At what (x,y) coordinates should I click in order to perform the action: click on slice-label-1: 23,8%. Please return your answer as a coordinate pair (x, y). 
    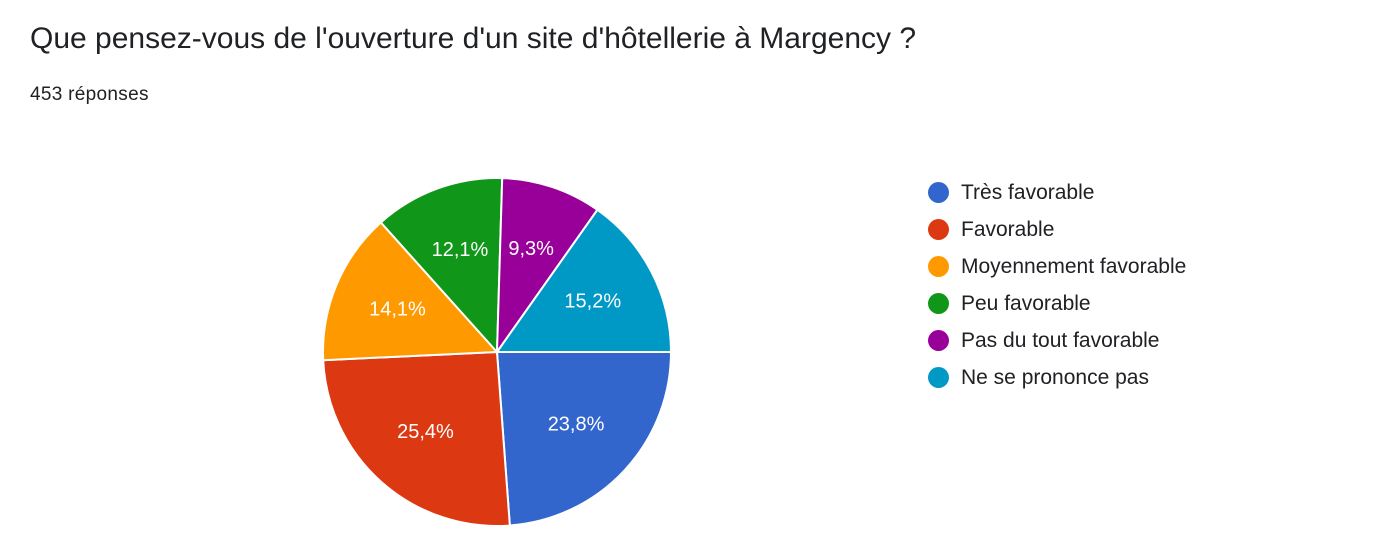
    Looking at the image, I should click on (576, 425).